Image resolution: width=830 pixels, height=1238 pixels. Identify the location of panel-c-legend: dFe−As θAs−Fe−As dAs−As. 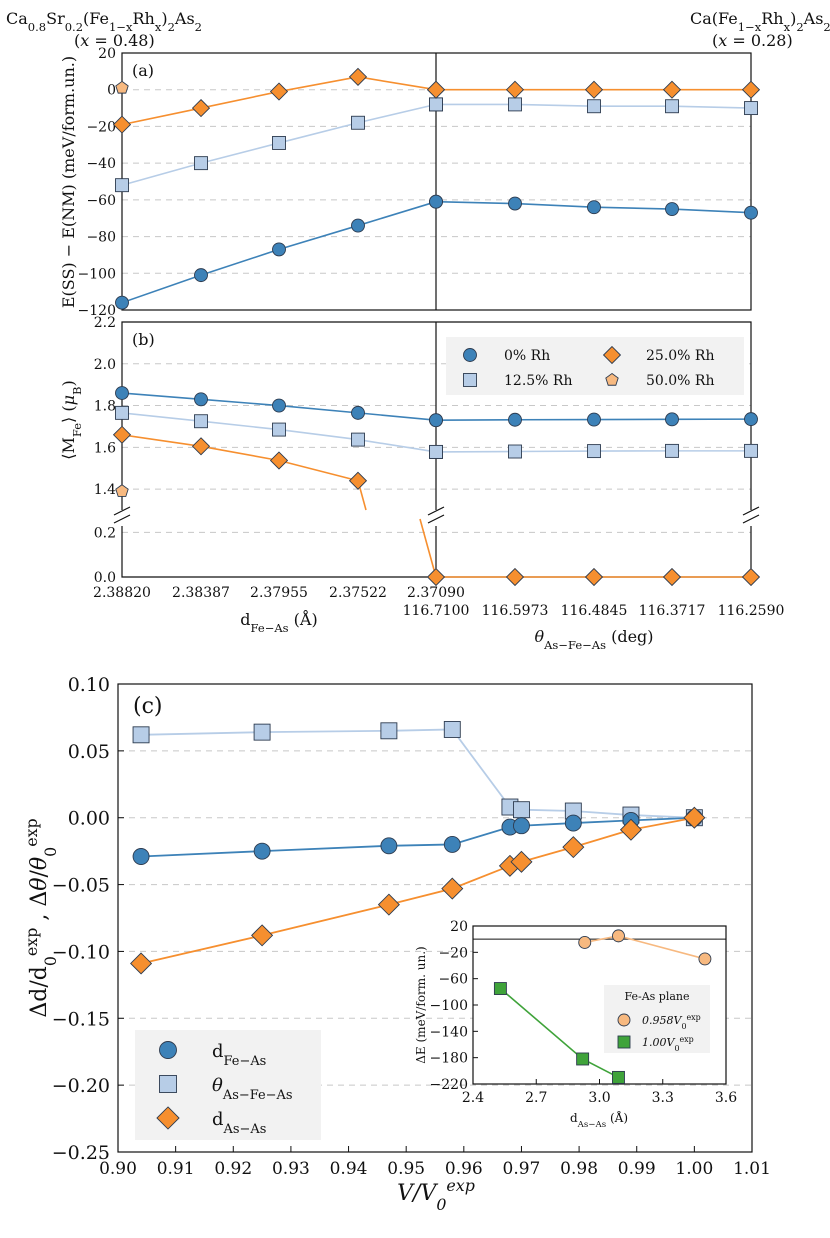
(228, 1085).